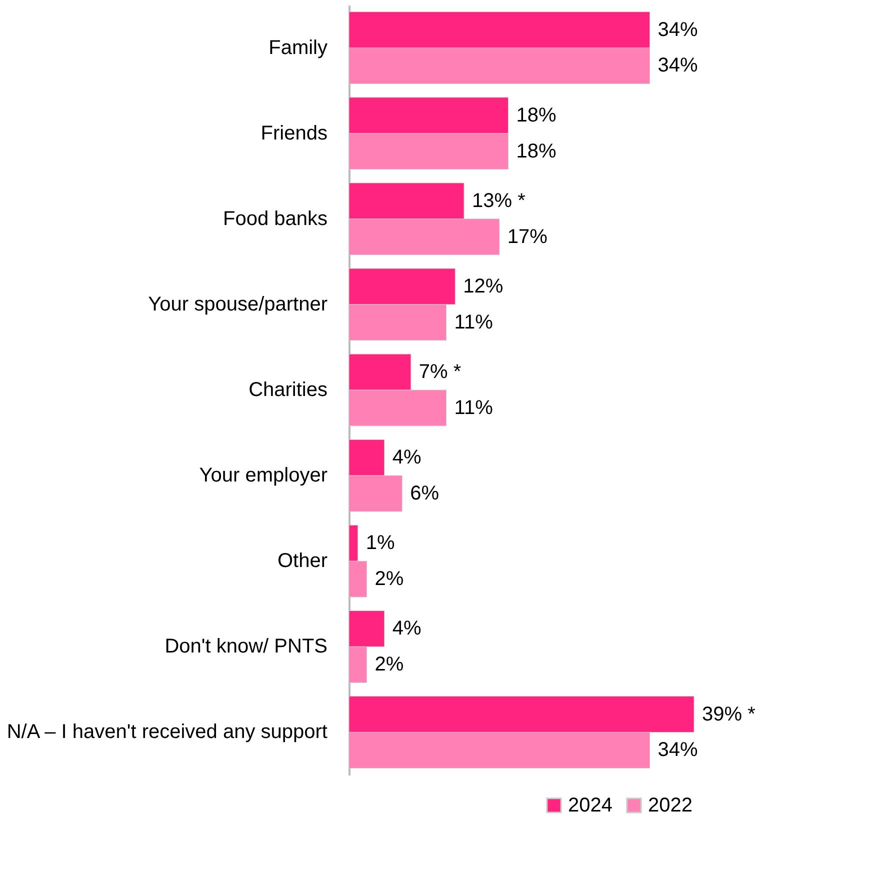  What do you see at coordinates (294, 133) in the screenshot?
I see `y-tick-label: Friends` at bounding box center [294, 133].